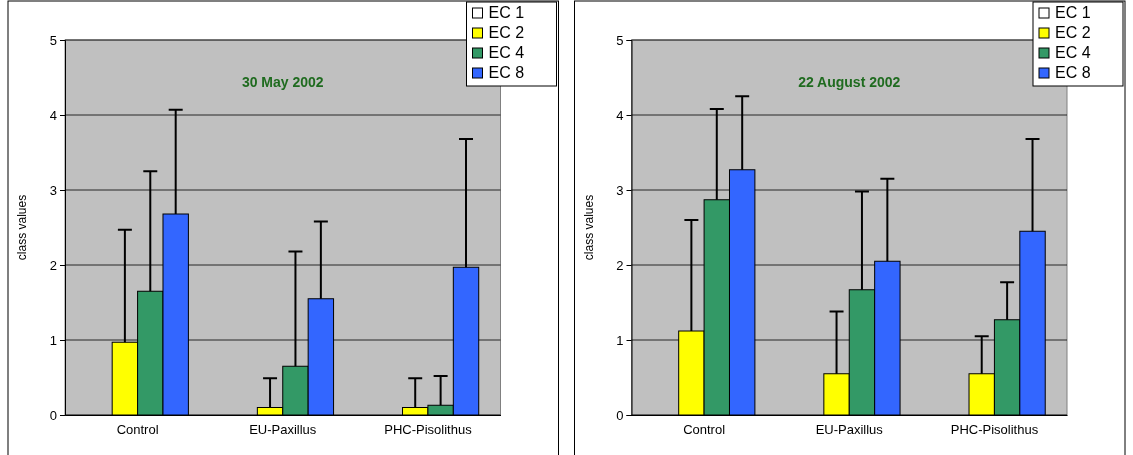 The width and height of the screenshot is (1133, 455). What do you see at coordinates (849, 82) in the screenshot?
I see `text: 22 August 2002` at bounding box center [849, 82].